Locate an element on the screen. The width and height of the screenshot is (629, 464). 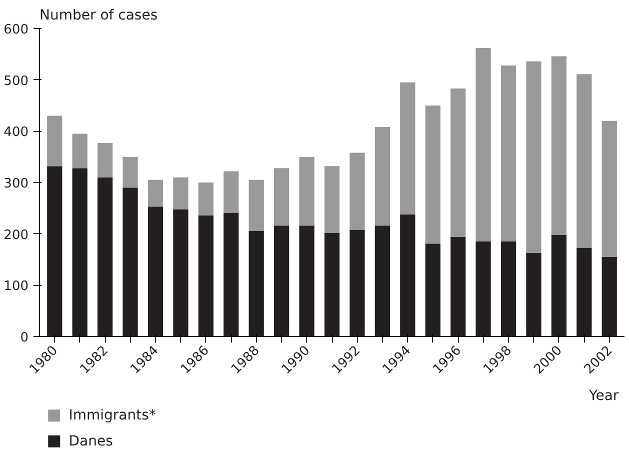
y-tick-label: 600 is located at coordinates (16, 30).